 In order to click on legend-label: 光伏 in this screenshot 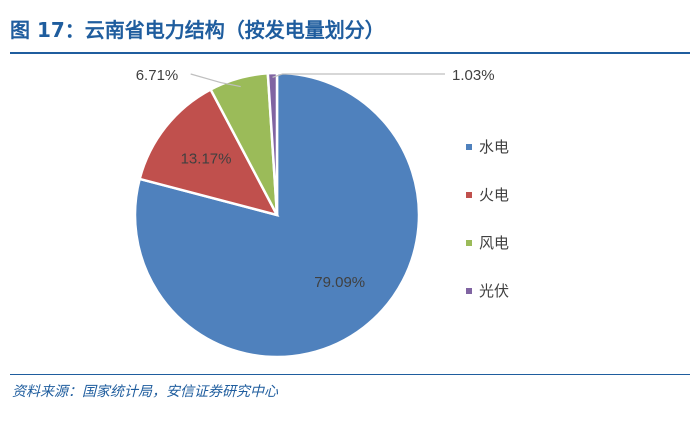, I will do `click(494, 291)`.